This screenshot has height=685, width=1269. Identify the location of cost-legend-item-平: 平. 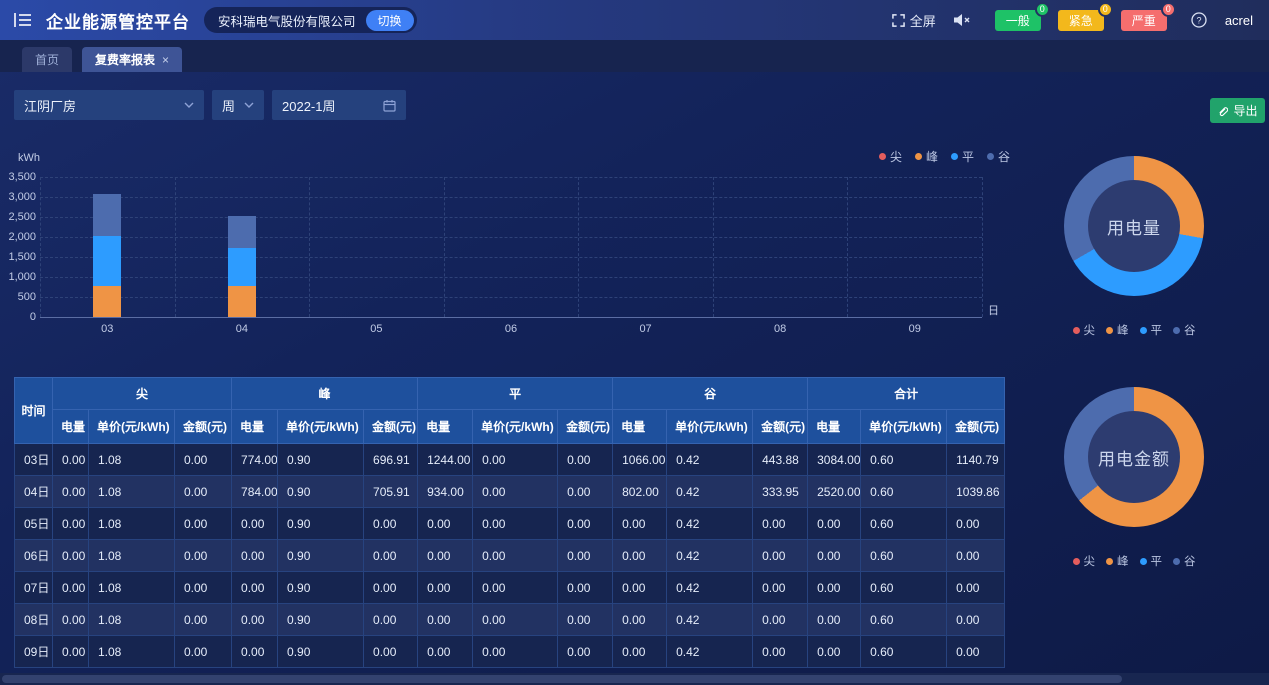
(1150, 561).